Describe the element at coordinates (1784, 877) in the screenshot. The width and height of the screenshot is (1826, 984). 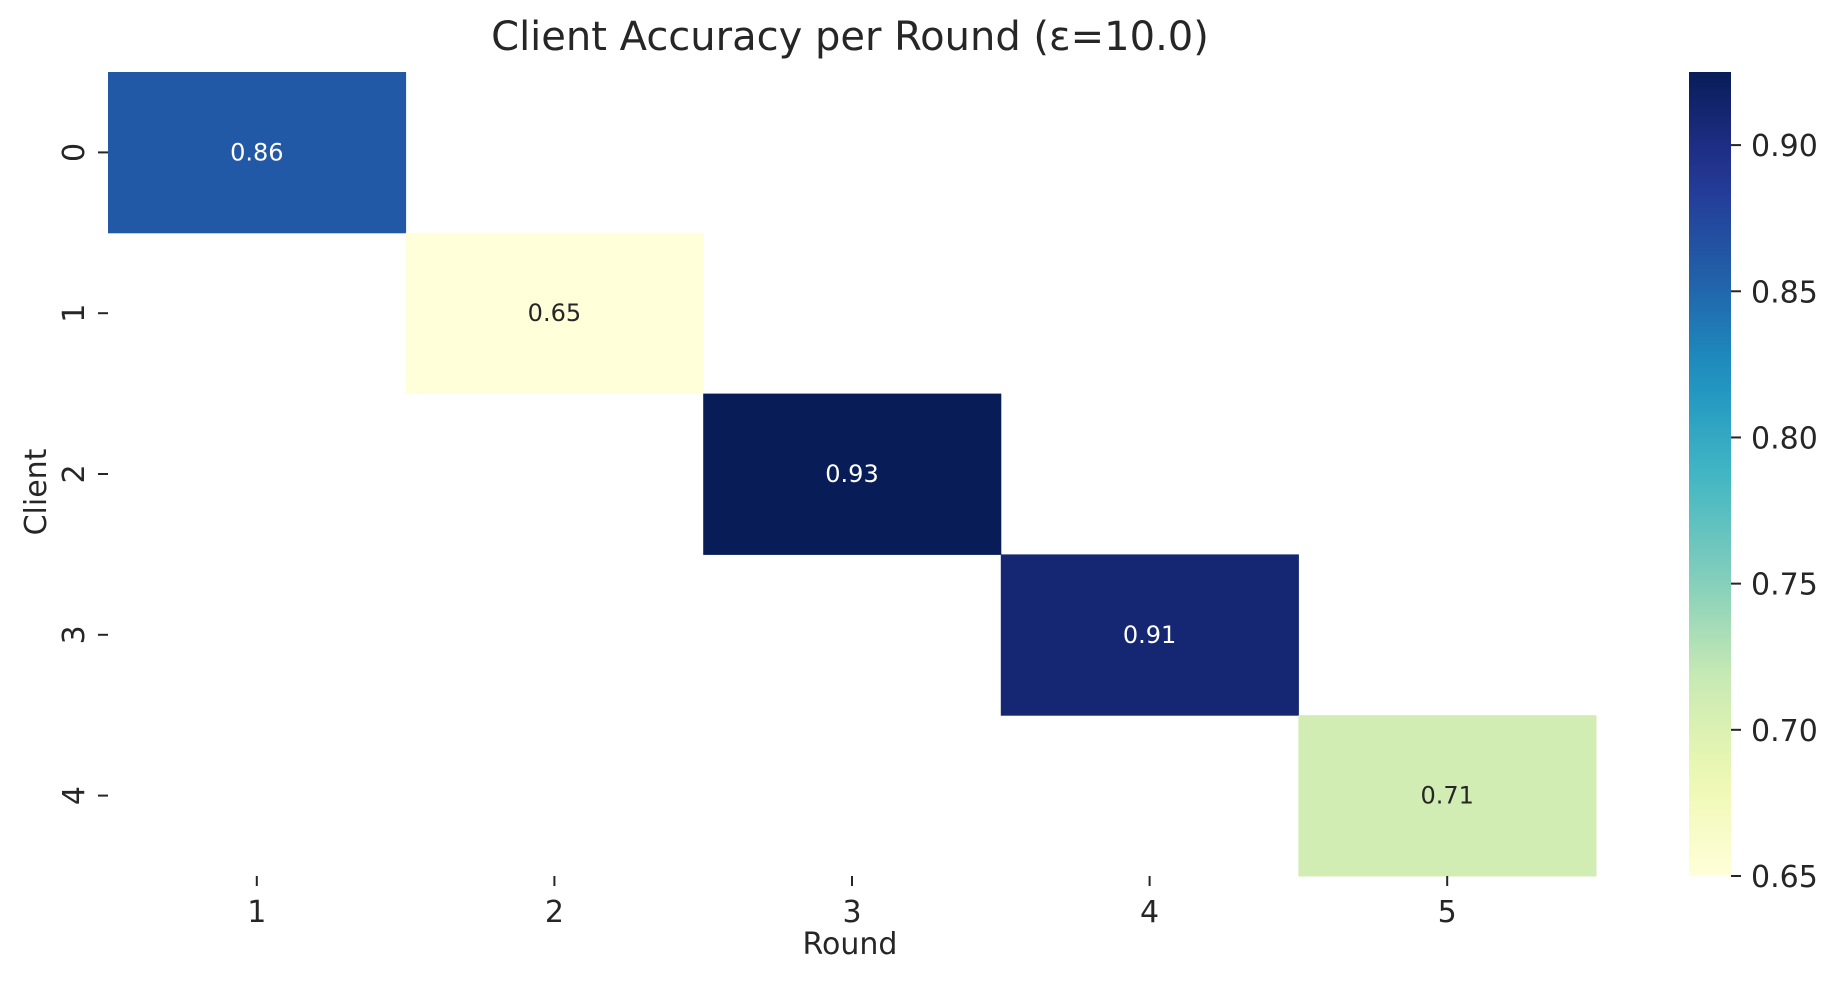
I see `colorbar-tick-label: 0.65` at that location.